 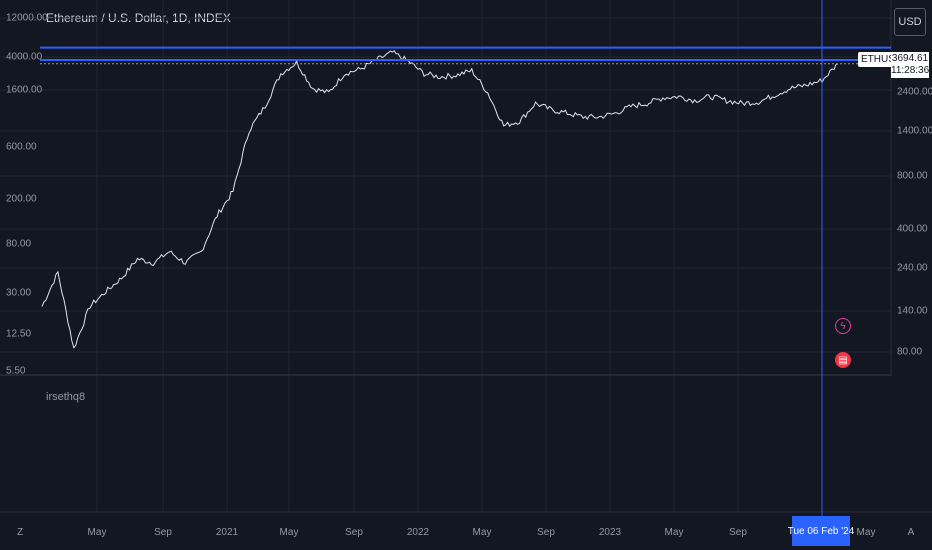 What do you see at coordinates (843, 326) in the screenshot?
I see `lightning-event-icon: ϟ` at bounding box center [843, 326].